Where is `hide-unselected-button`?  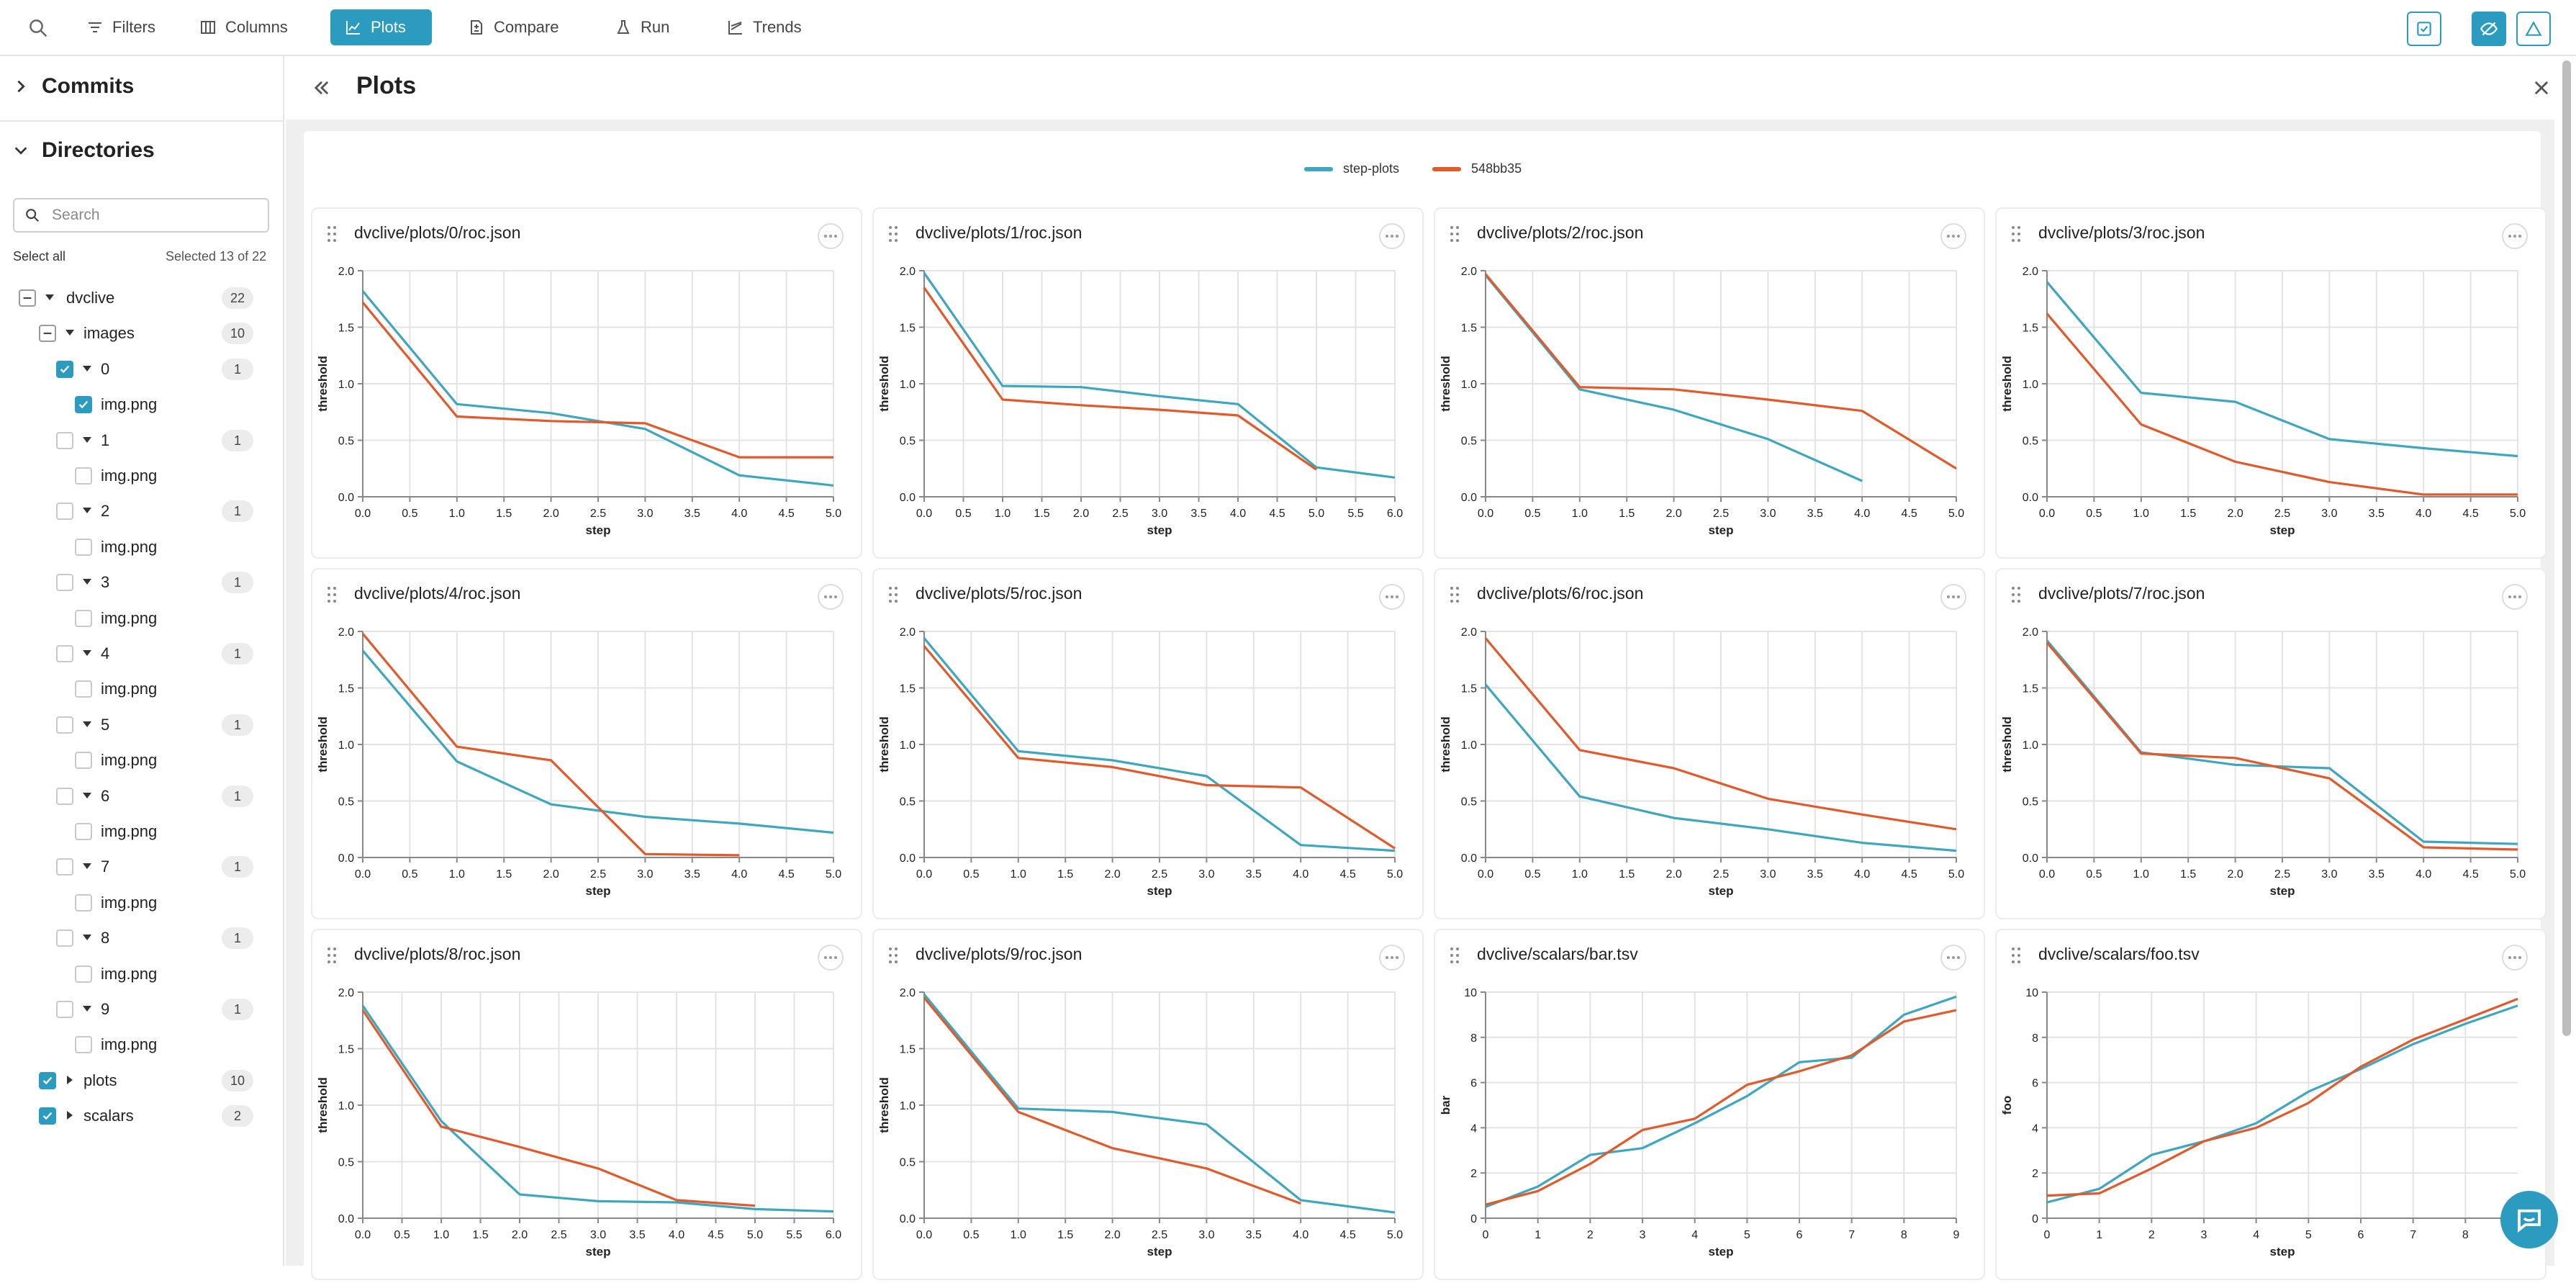 hide-unselected-button is located at coordinates (2489, 29).